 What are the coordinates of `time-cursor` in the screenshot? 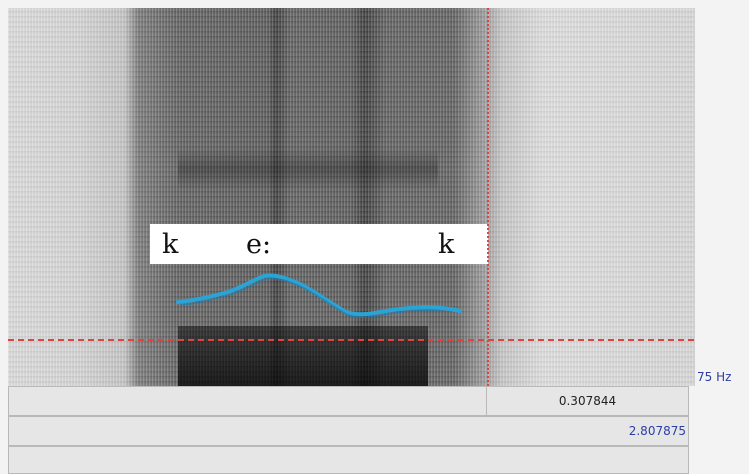 It's located at (488, 197).